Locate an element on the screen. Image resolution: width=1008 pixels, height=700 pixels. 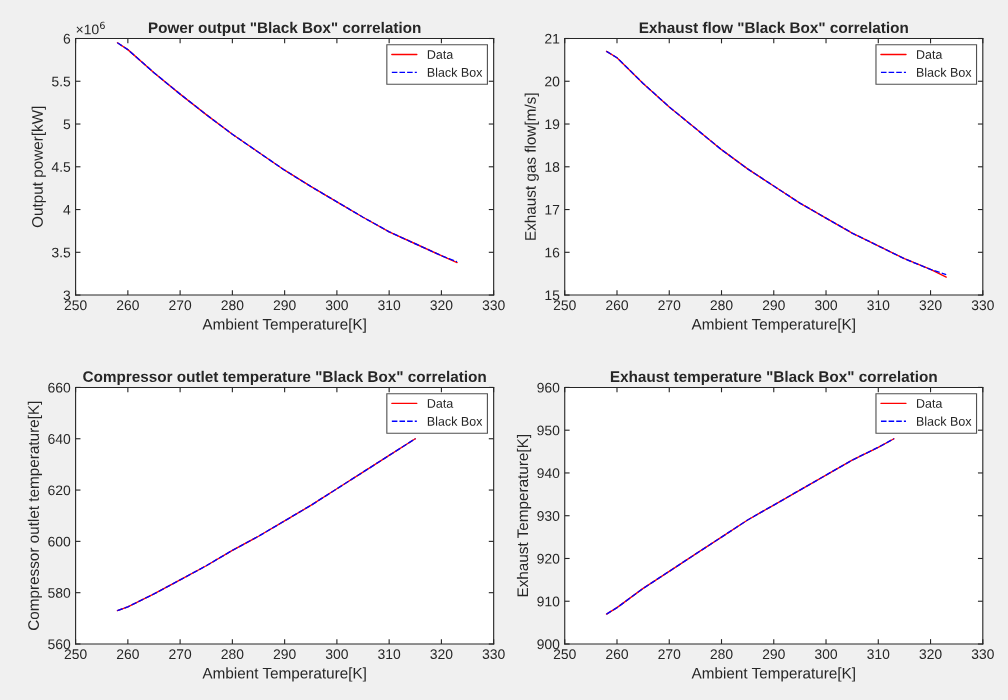
y-tick-label: 580 is located at coordinates (59, 593).